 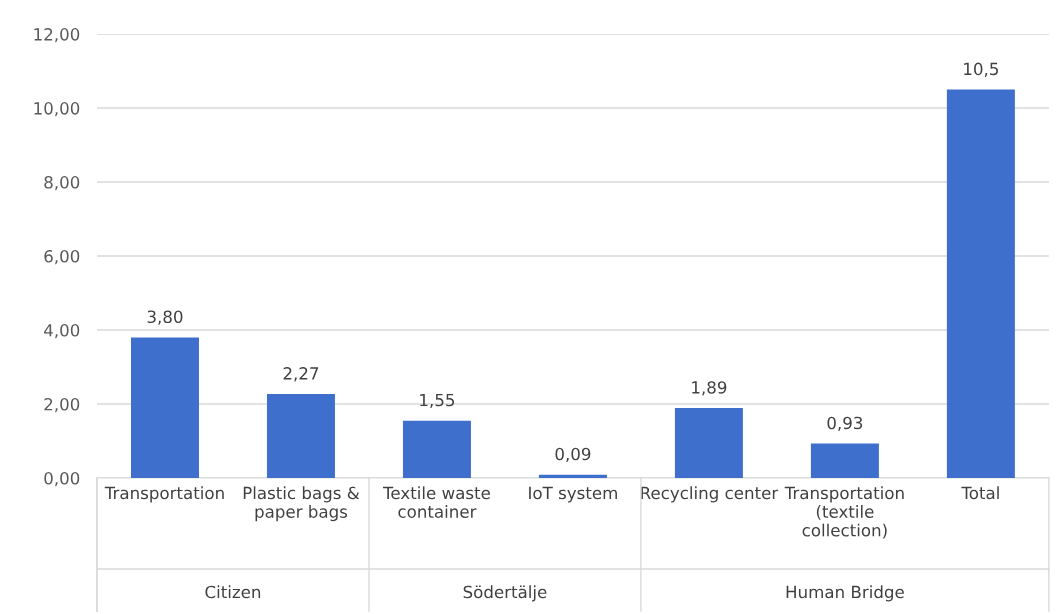 What do you see at coordinates (62, 257) in the screenshot?
I see `y-tick-label: 6,00` at bounding box center [62, 257].